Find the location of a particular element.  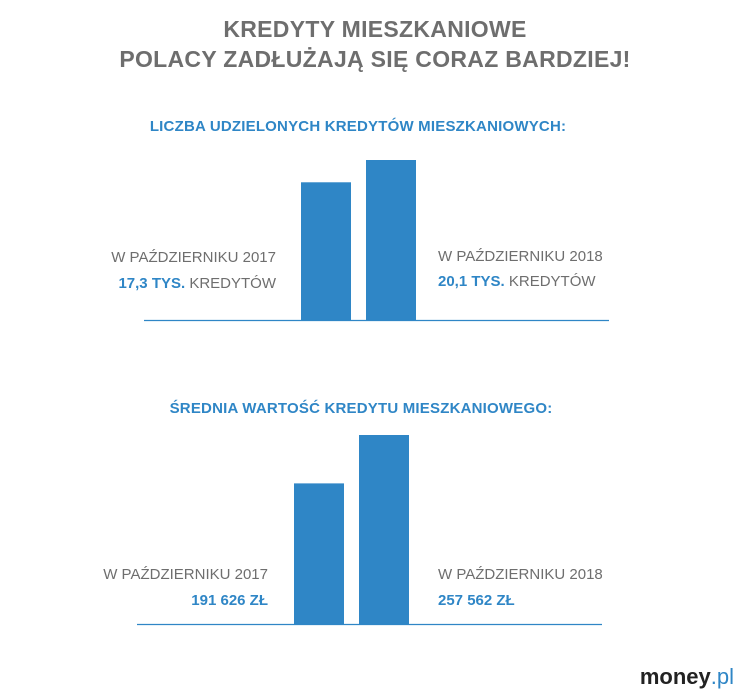

chart1-right-value: 20,1 TYS. KREDYTÓW is located at coordinates (517, 281).